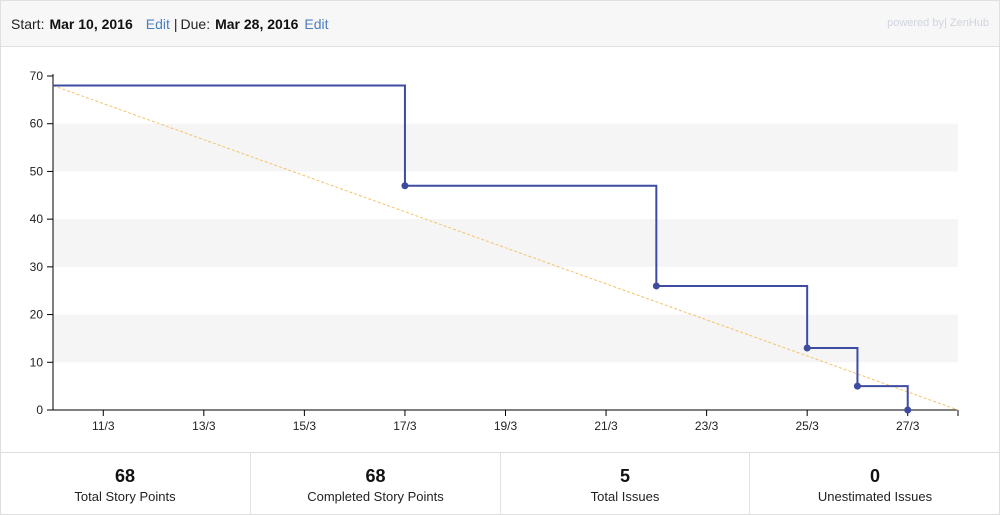  Describe the element at coordinates (257, 23) in the screenshot. I see `due-date: Mar 28, 2016` at that location.